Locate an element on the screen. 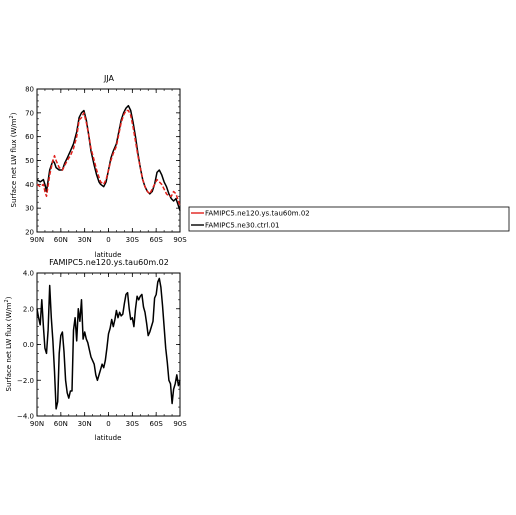 The height and width of the screenshot is (515, 516). y-tick-label: 2.0 is located at coordinates (28, 309).